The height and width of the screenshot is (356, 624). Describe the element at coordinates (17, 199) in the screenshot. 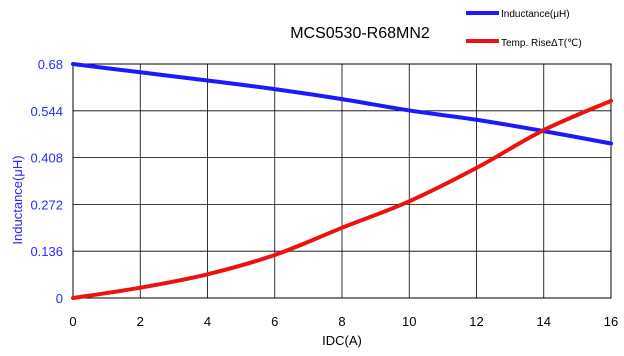

I see `y-axis-label: Inductance(μH)` at that location.